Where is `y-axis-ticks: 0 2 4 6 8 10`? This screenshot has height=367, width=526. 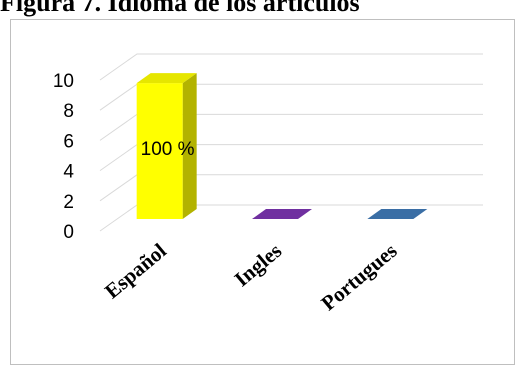
y-axis-ticks: 0 2 4 6 8 10 is located at coordinates (64, 157).